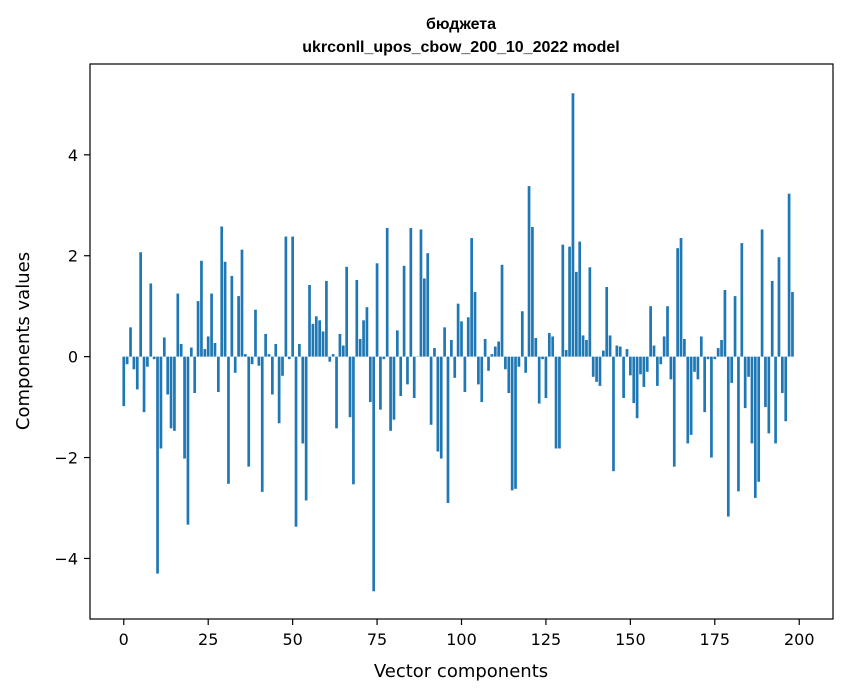  I want to click on x-axis-ticks: 0 25 50 75 100 125 150 175 200, so click(467, 634).